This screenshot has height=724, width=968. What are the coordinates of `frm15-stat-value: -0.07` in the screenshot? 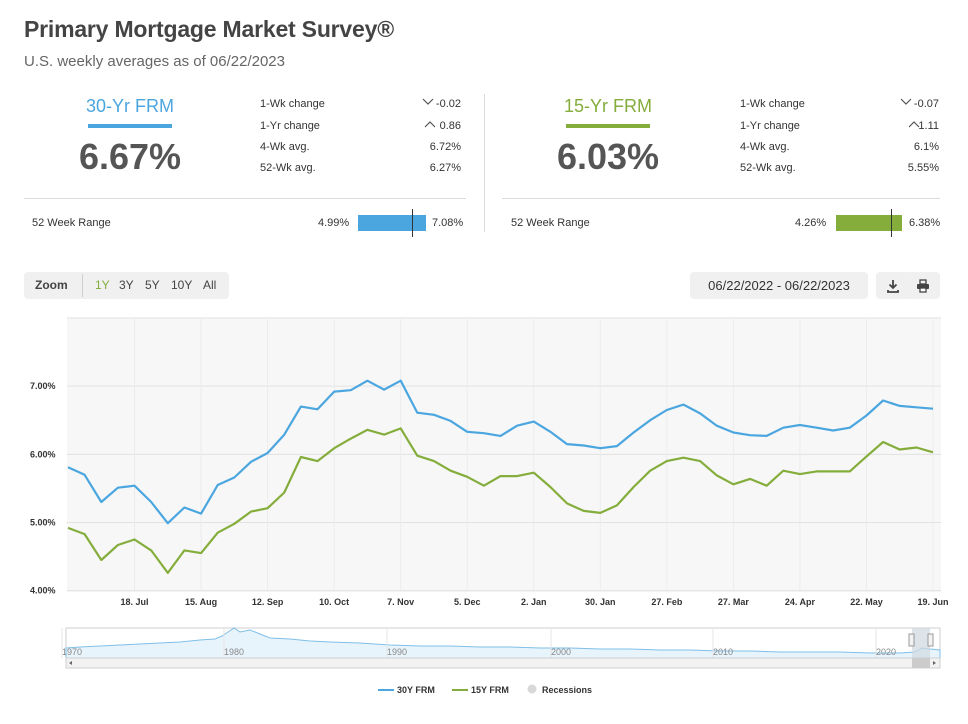 It's located at (926, 104).